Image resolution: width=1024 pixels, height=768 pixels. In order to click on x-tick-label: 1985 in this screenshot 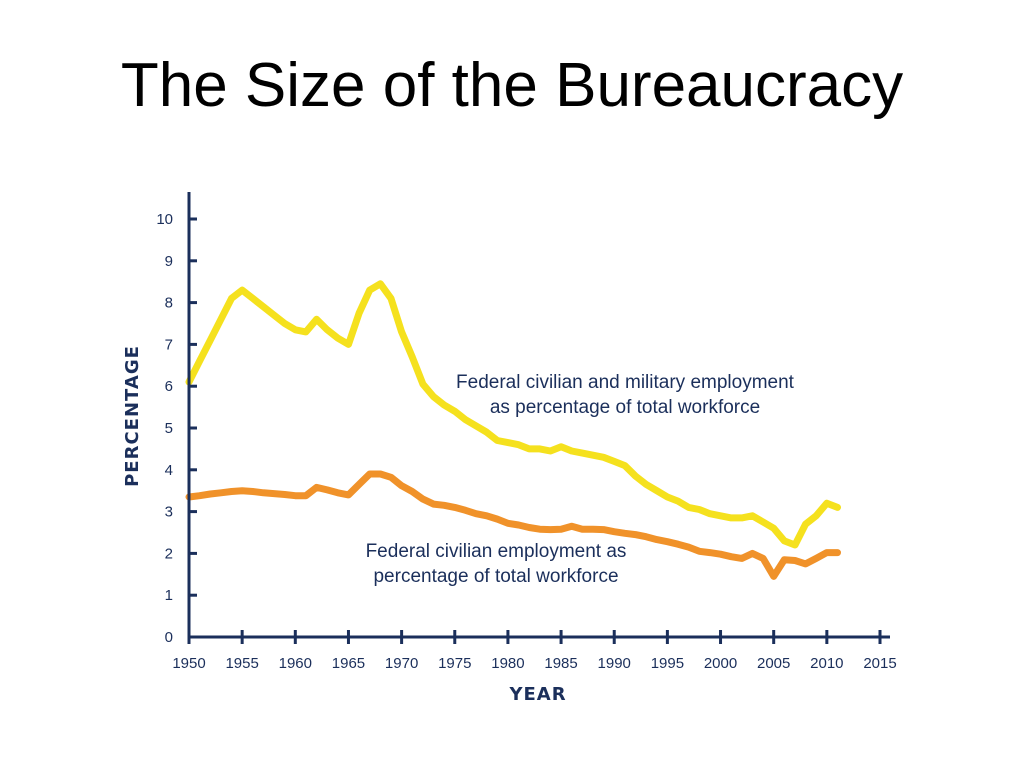, I will do `click(560, 663)`.